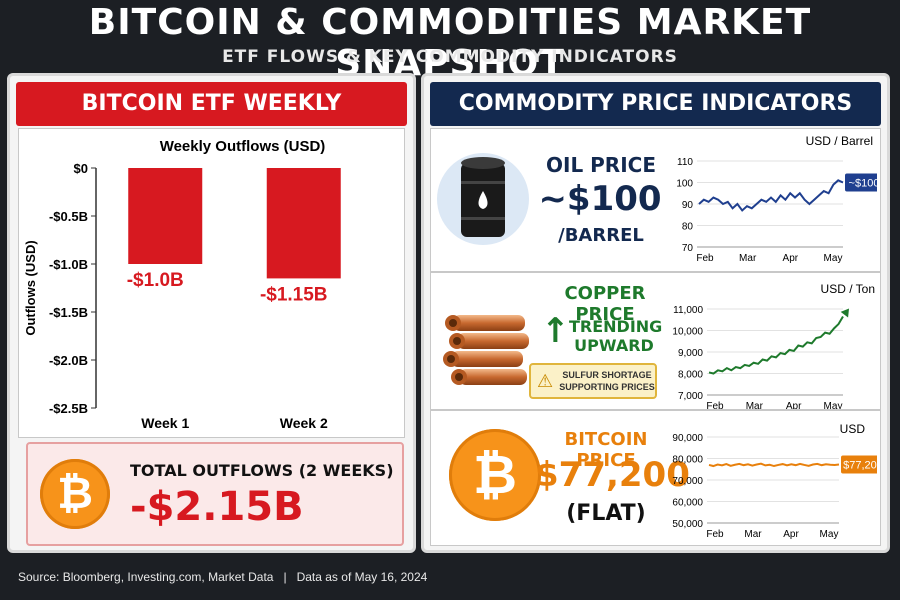 Image resolution: width=900 pixels, height=600 pixels. What do you see at coordinates (853, 429) in the screenshot?
I see `line-chart-unit-label: USD` at bounding box center [853, 429].